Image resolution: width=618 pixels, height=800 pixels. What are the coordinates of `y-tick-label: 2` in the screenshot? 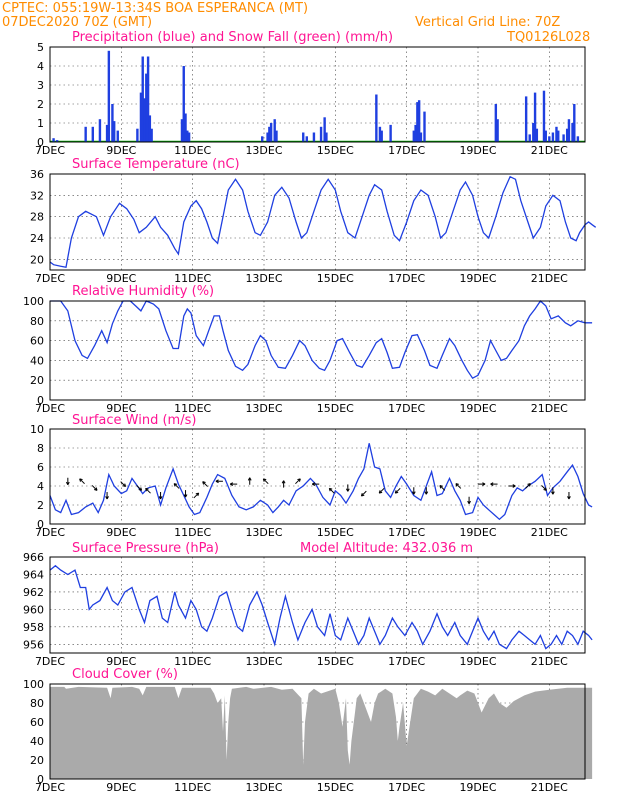 It's located at (40, 104).